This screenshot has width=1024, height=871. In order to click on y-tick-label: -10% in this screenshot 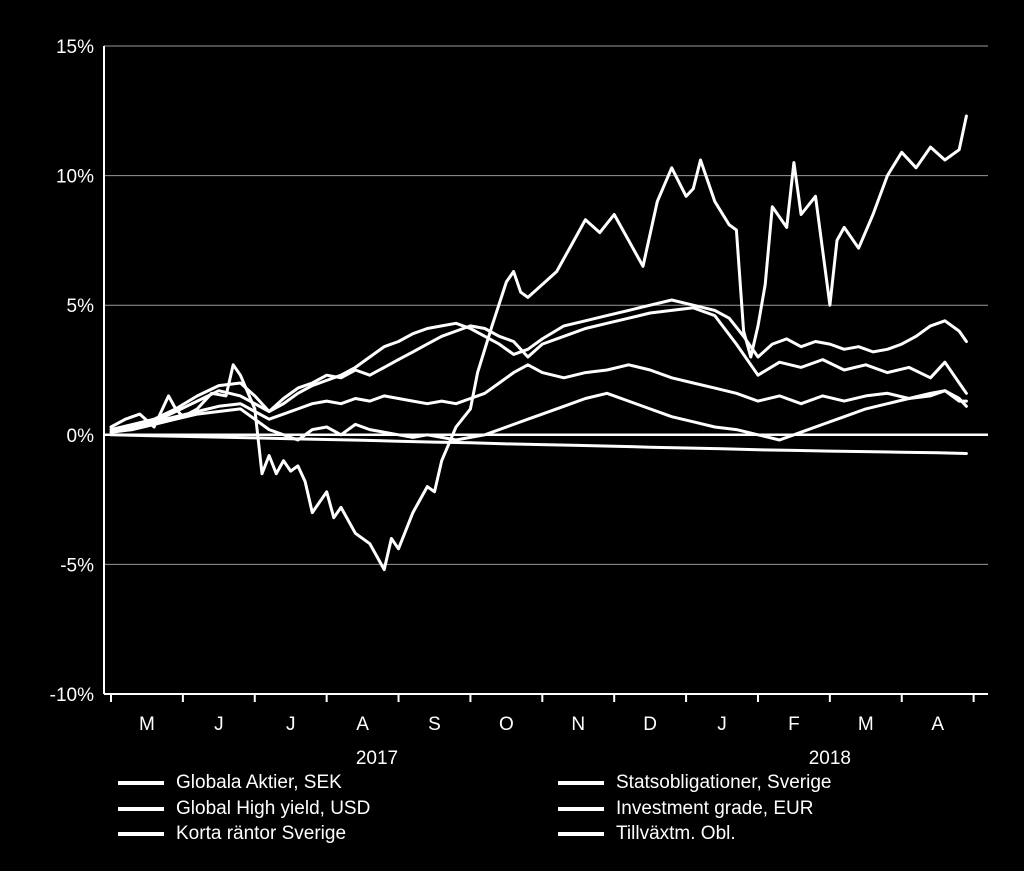, I will do `click(72, 695)`.